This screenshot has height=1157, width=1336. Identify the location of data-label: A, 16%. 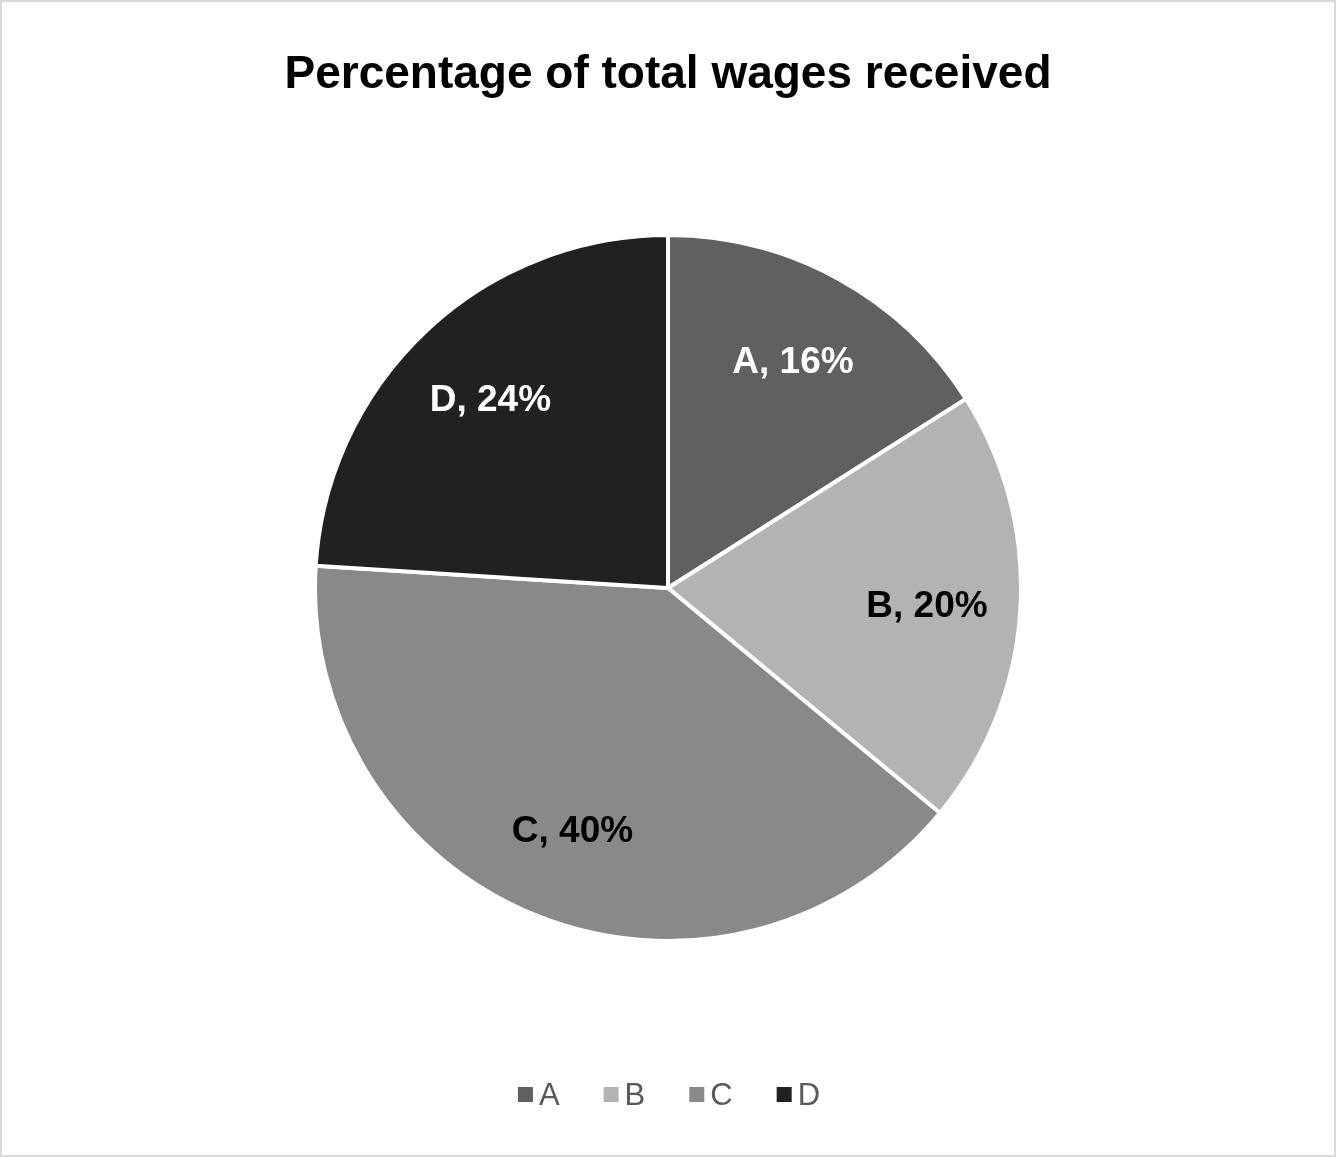
(793, 361).